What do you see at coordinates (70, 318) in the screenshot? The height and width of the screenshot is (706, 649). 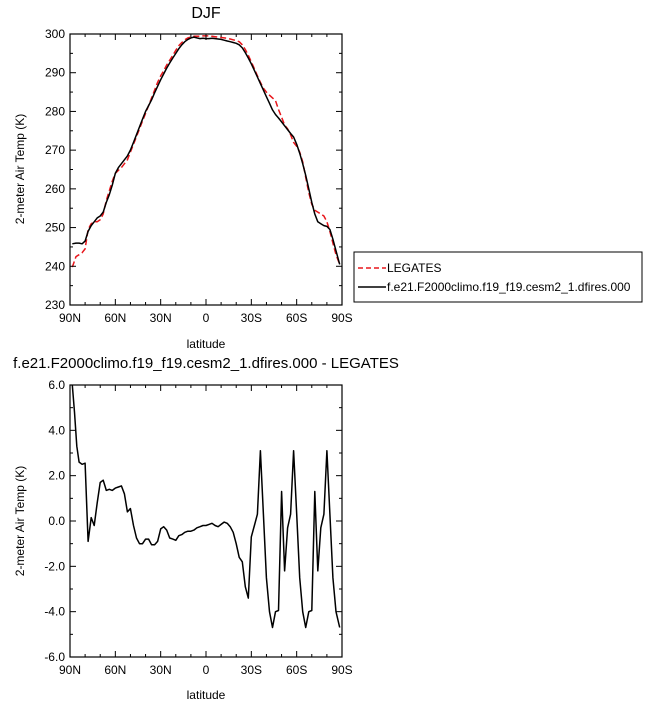 I see `top-x-tick-label: 90N` at bounding box center [70, 318].